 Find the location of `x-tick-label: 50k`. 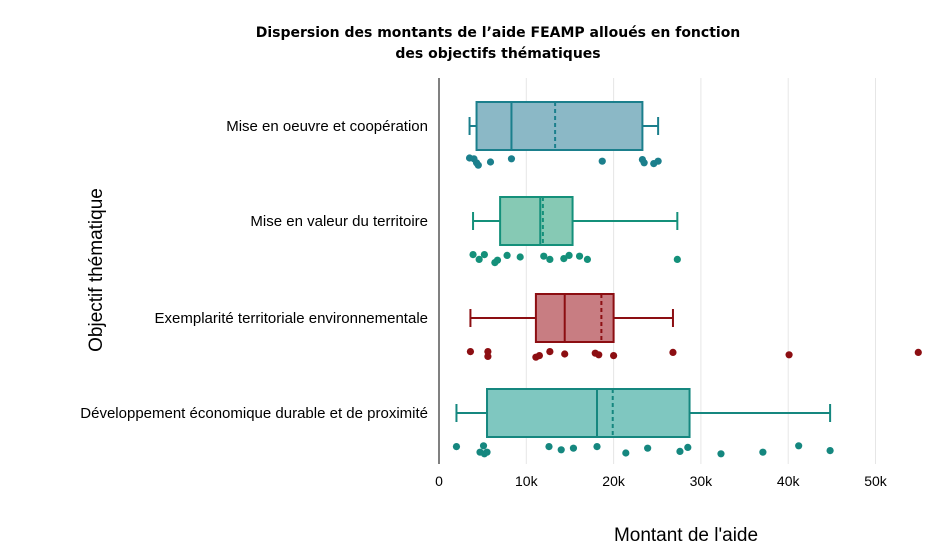

x-tick-label: 50k is located at coordinates (876, 481).